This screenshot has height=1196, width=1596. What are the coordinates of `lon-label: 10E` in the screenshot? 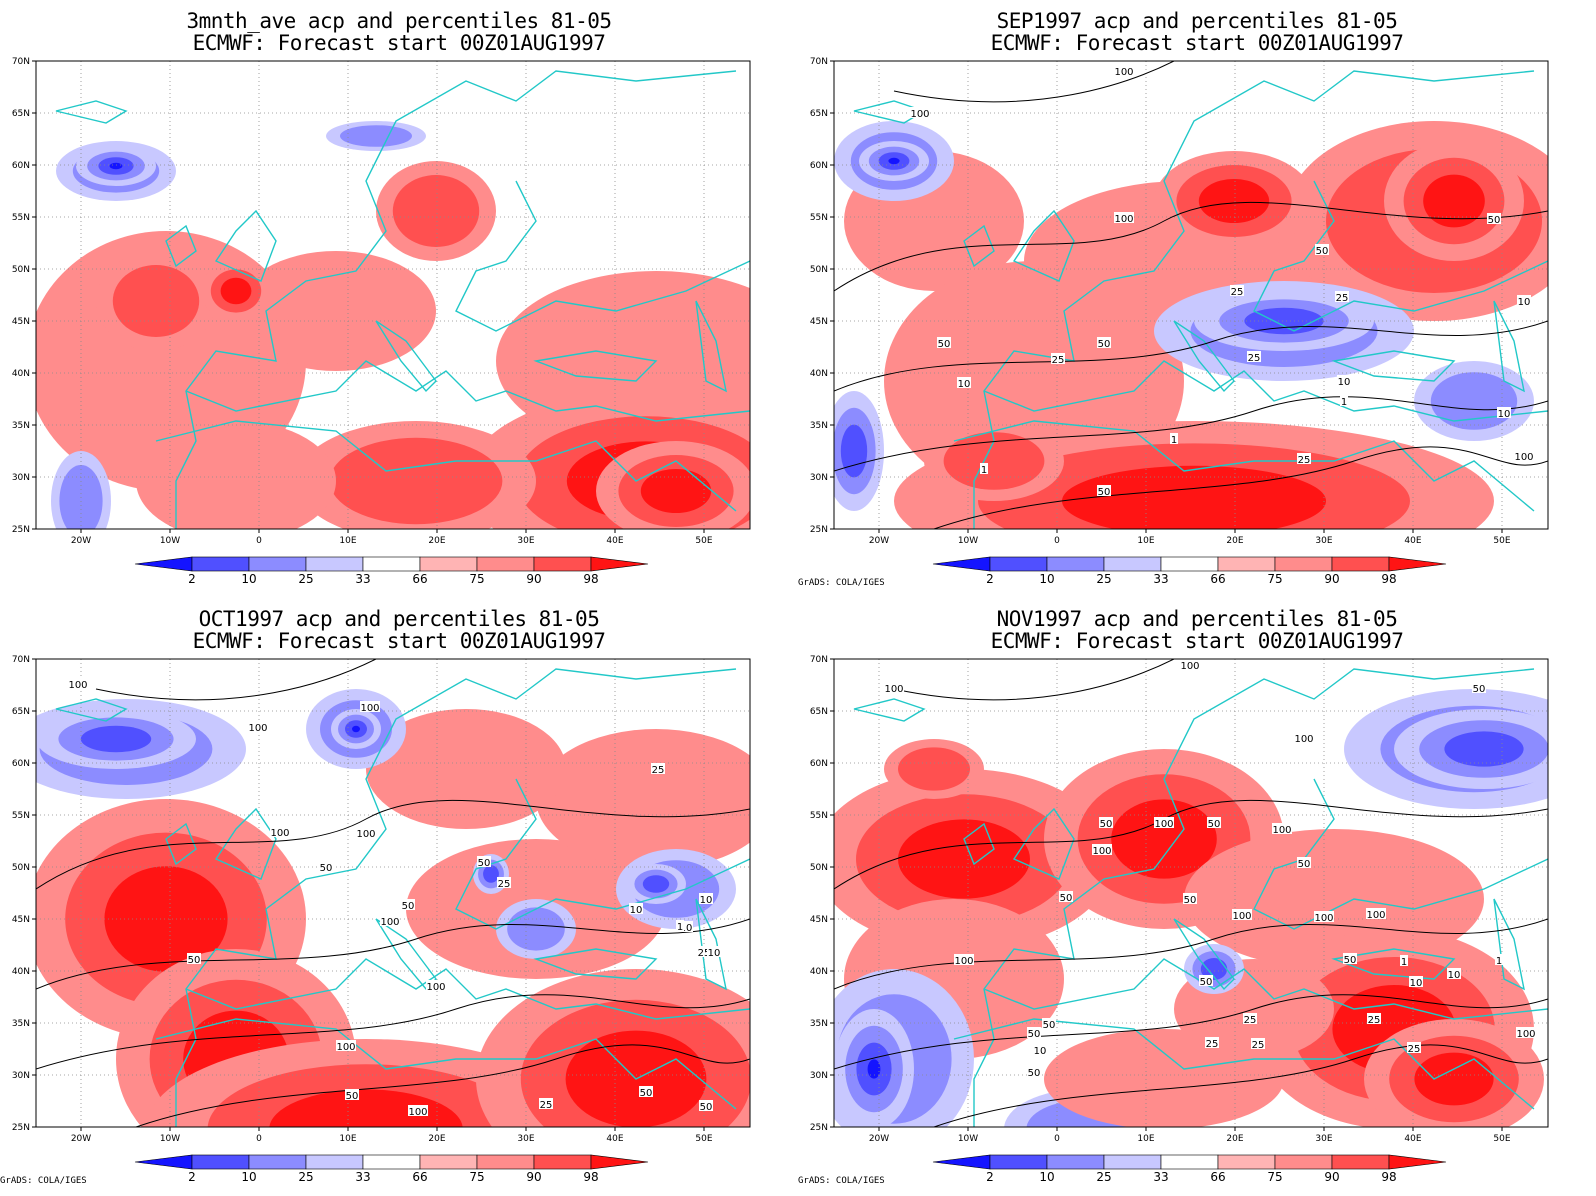 It's located at (1145, 541).